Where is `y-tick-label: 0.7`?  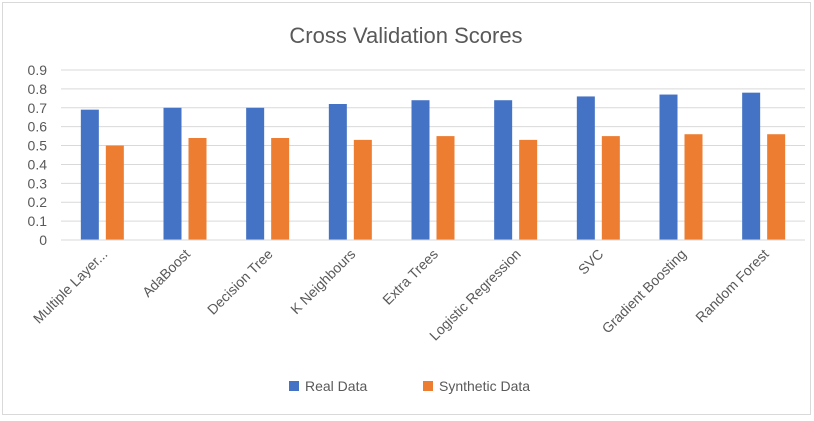
y-tick-label: 0.7 is located at coordinates (38, 108).